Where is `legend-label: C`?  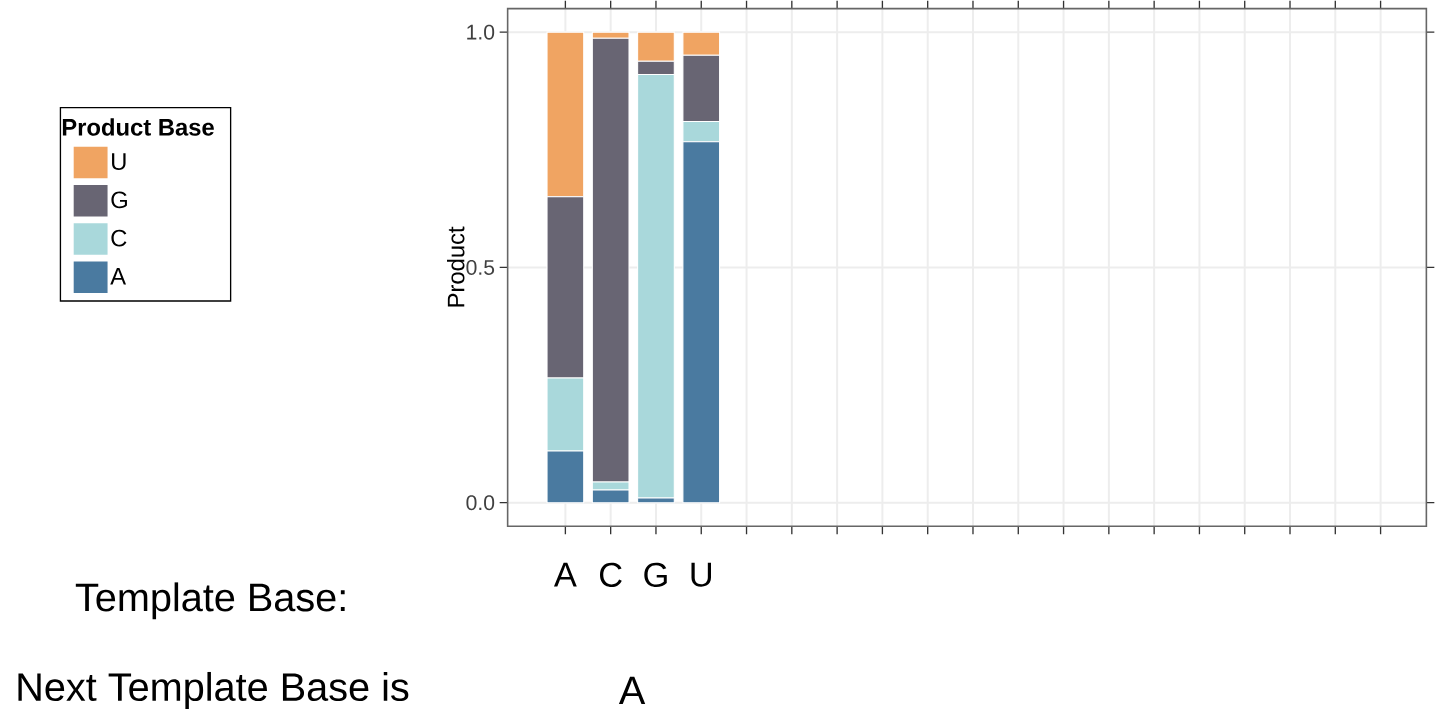 legend-label: C is located at coordinates (119, 238).